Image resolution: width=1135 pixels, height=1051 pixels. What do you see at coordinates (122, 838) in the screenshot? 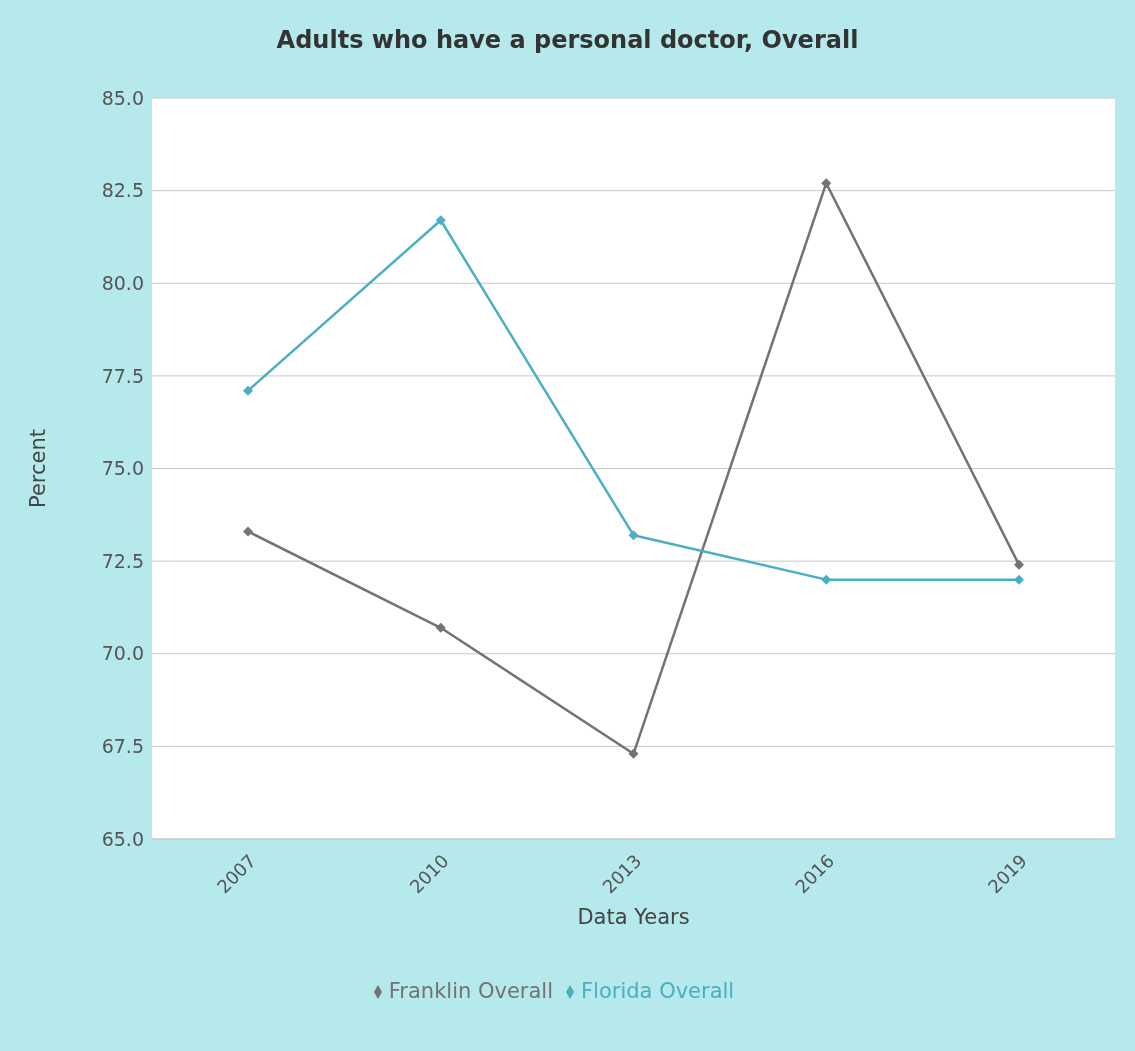
I see `y-tick-label: 65.0` at bounding box center [122, 838].